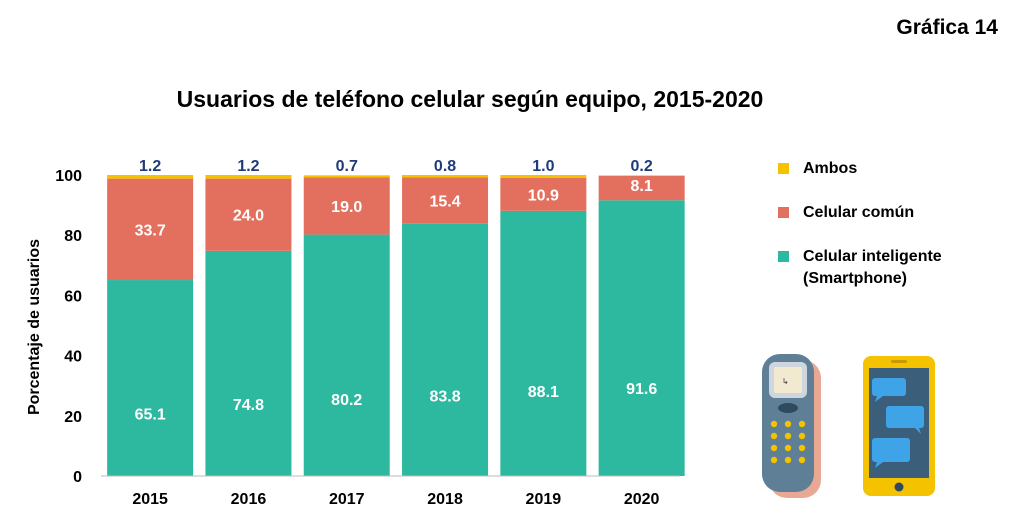  What do you see at coordinates (347, 499) in the screenshot?
I see `x-tick-label-2017: 2017` at bounding box center [347, 499].